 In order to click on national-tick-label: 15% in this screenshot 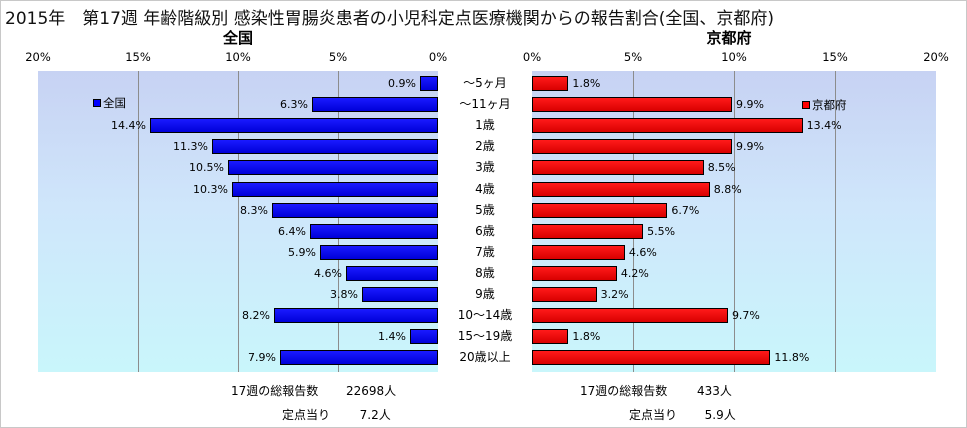, I will do `click(138, 57)`.